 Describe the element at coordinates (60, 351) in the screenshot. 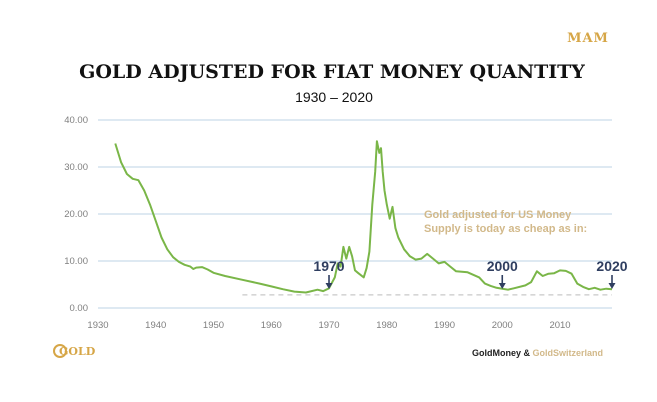

I see `gold-logo-icon` at that location.